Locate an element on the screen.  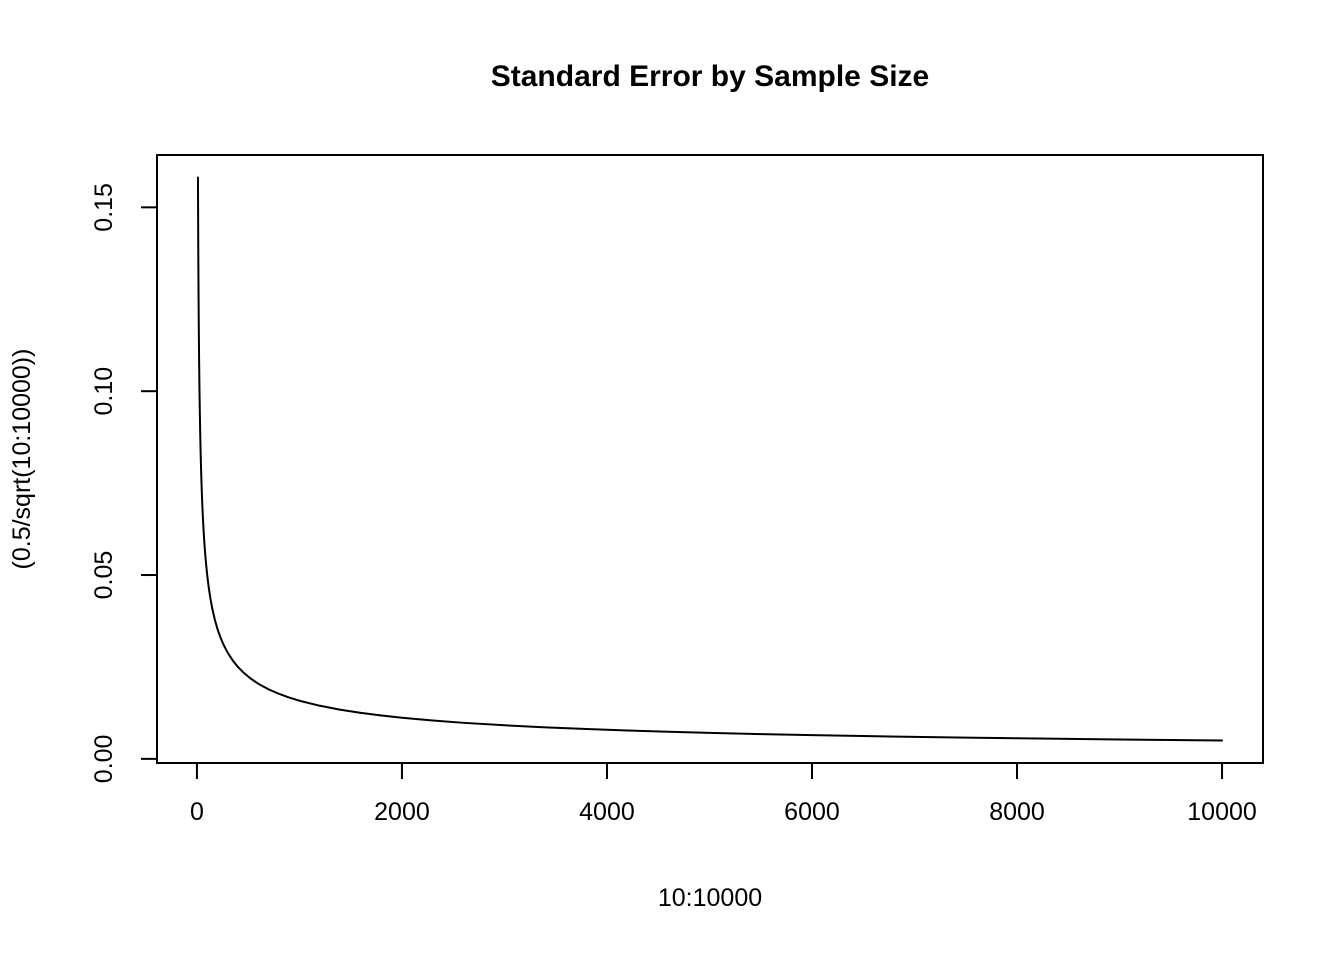
x-axis-label: 10:10000 is located at coordinates (710, 898).